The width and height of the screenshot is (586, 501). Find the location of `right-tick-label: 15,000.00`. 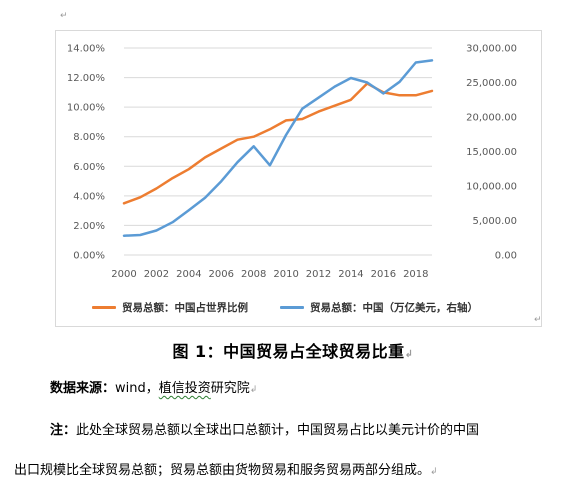

right-tick-label: 15,000.00 is located at coordinates (491, 152).